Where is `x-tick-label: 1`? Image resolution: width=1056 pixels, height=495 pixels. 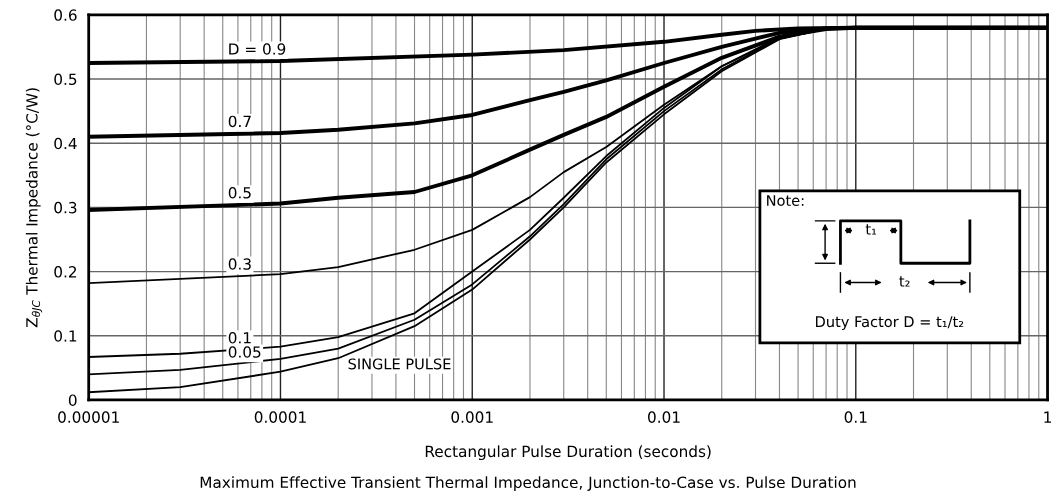 x-tick-label: 1 is located at coordinates (1047, 417).